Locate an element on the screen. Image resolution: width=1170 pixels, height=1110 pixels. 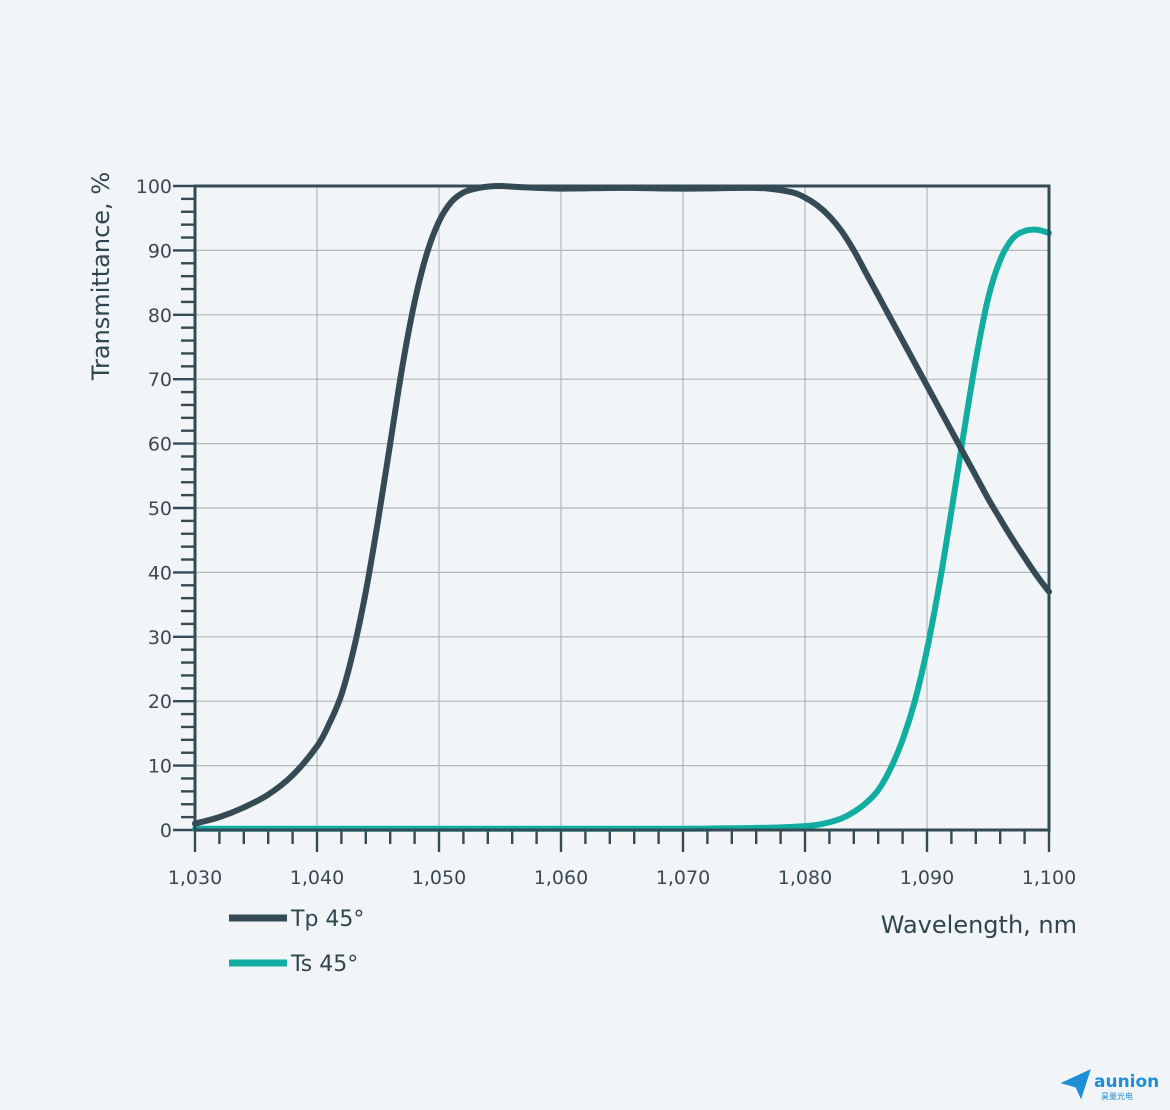
logo-subtitle: 昊量光电 is located at coordinates (1117, 1096).